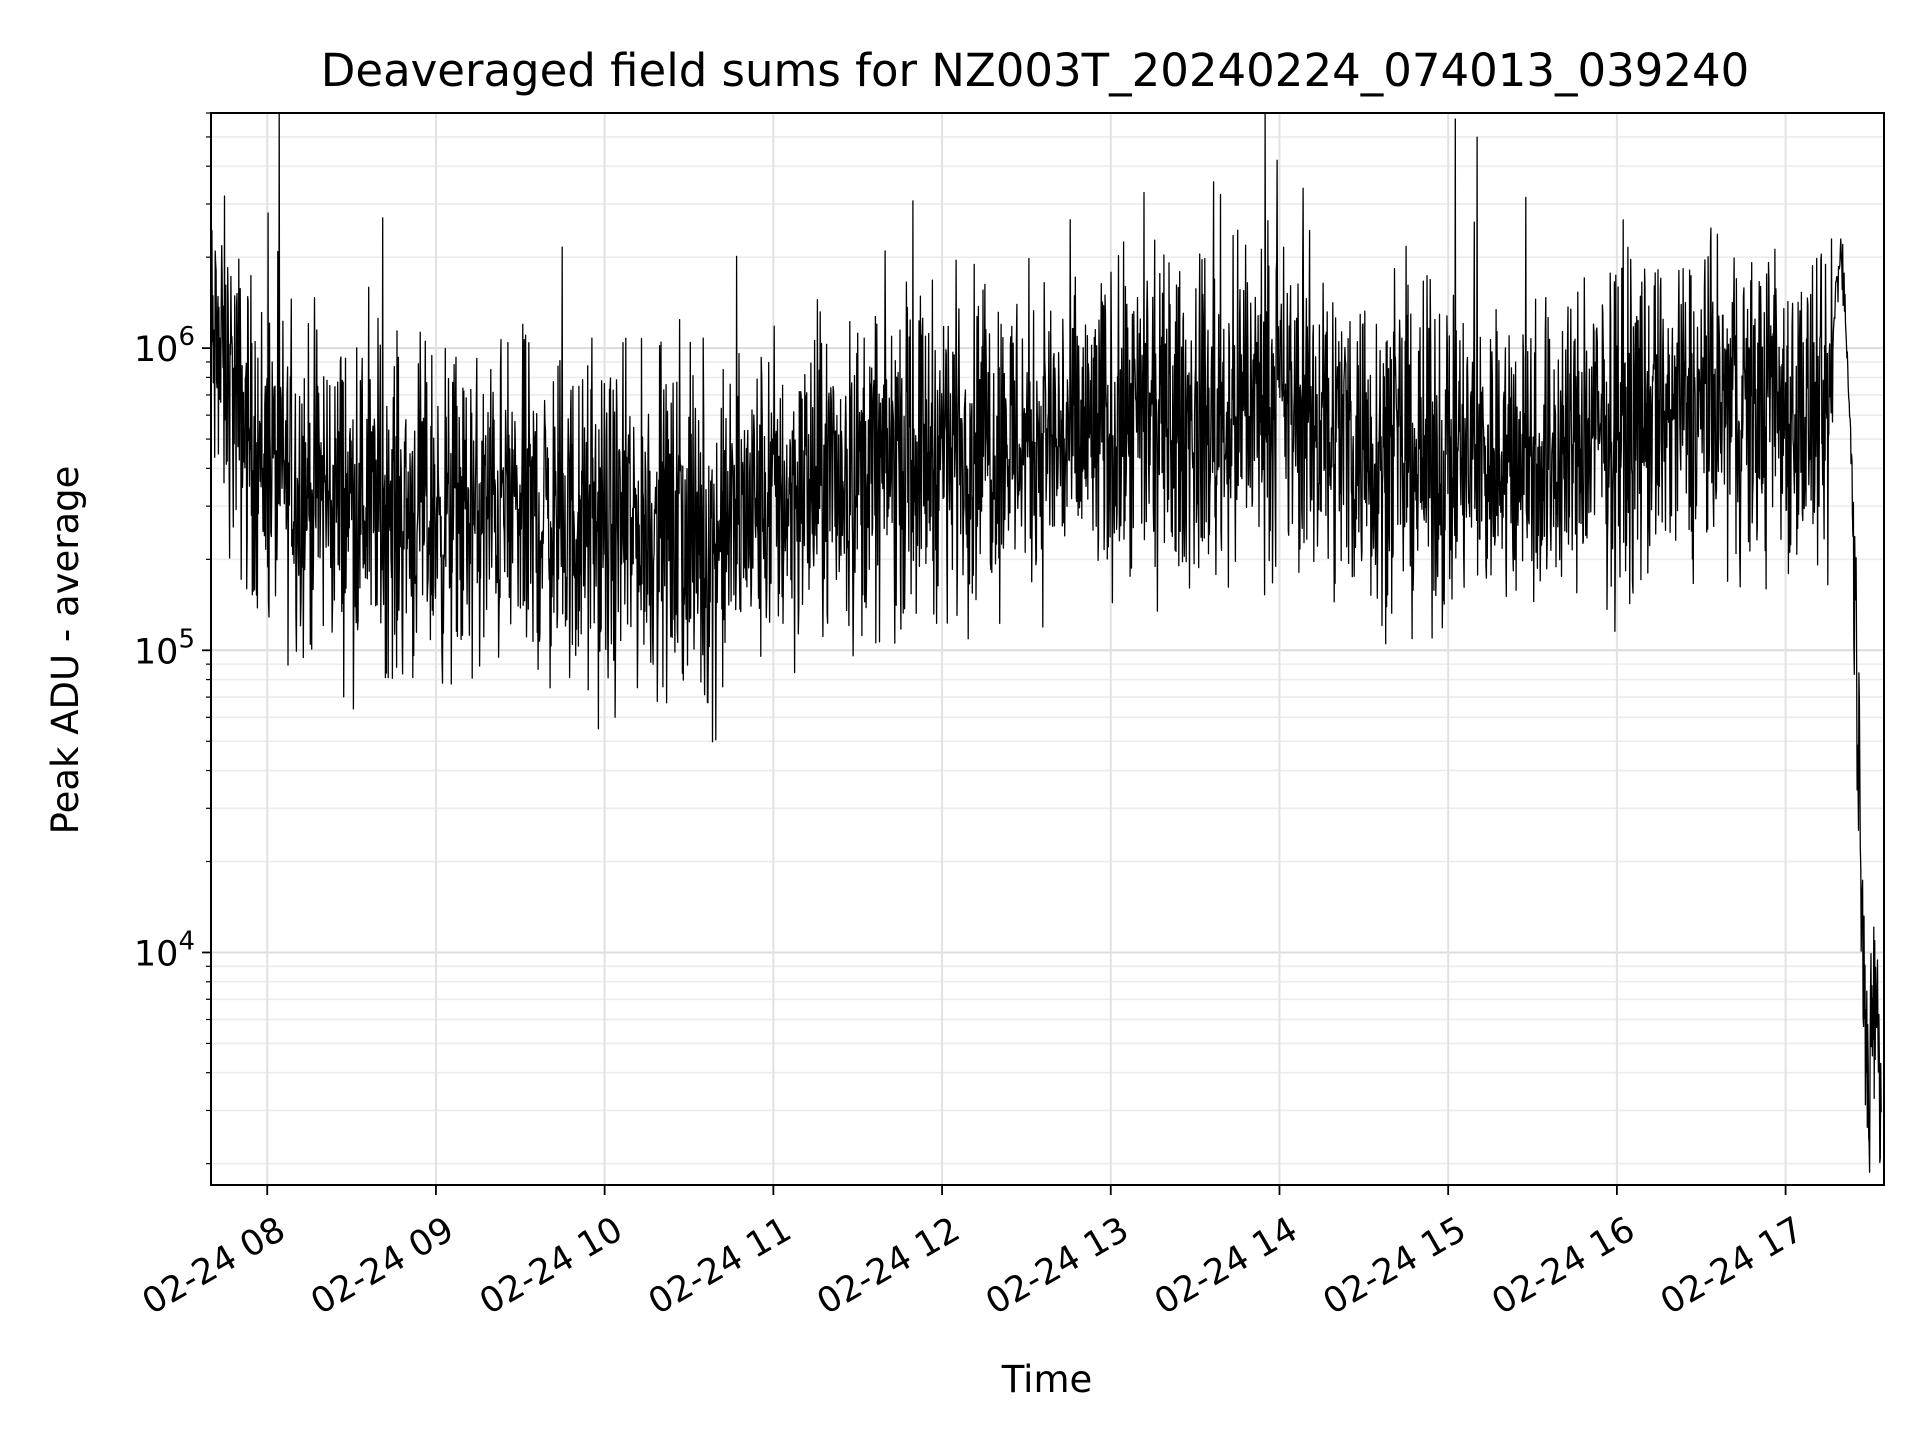  What do you see at coordinates (186, 337) in the screenshot?
I see `y-tick-exponent: 6` at bounding box center [186, 337].